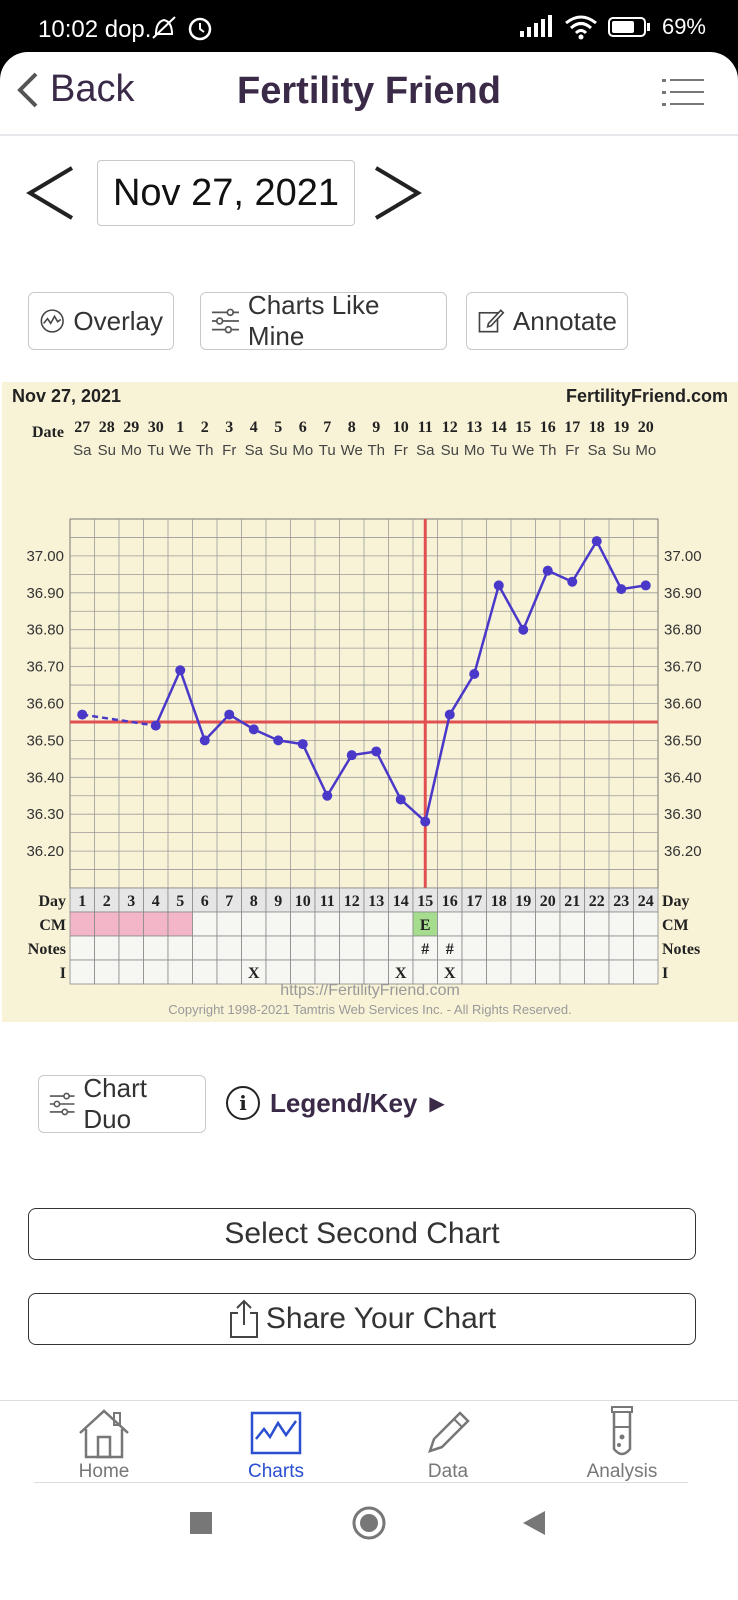 Image resolution: width=738 pixels, height=1600 pixels. I want to click on y-tick-left: 36.30, so click(45, 814).